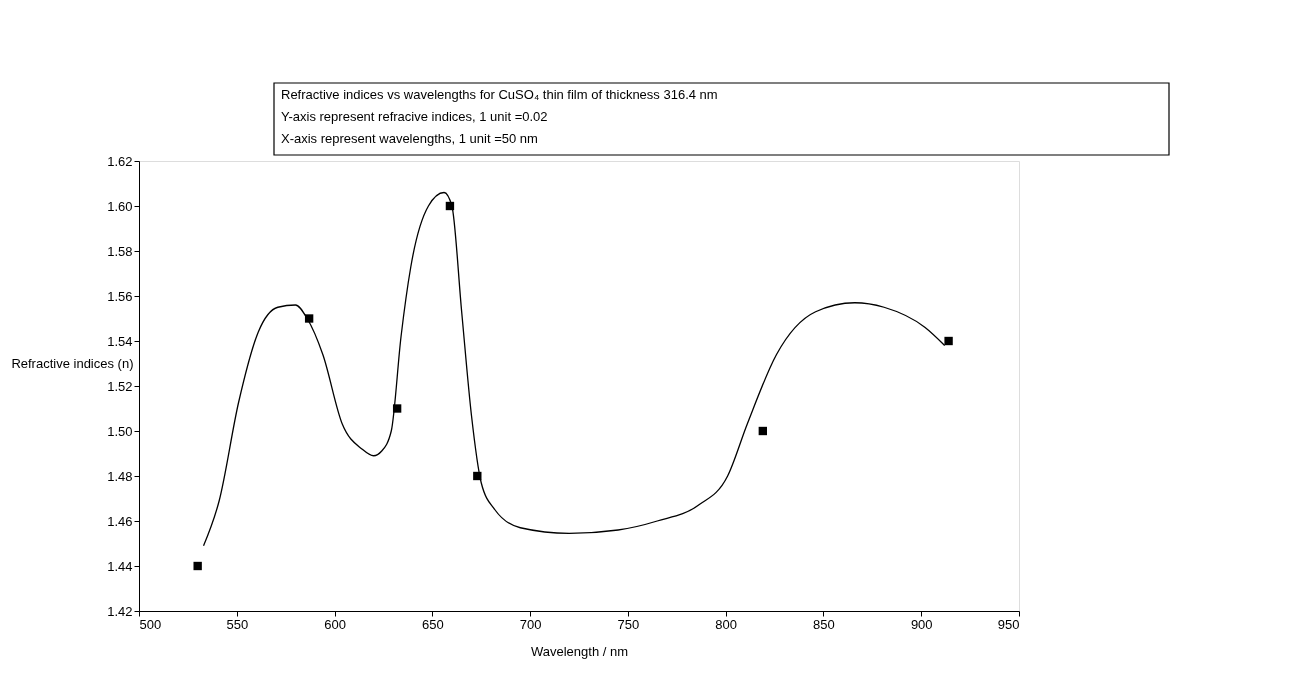 The height and width of the screenshot is (675, 1314). What do you see at coordinates (120, 566) in the screenshot?
I see `y-tick-label: 1.44` at bounding box center [120, 566].